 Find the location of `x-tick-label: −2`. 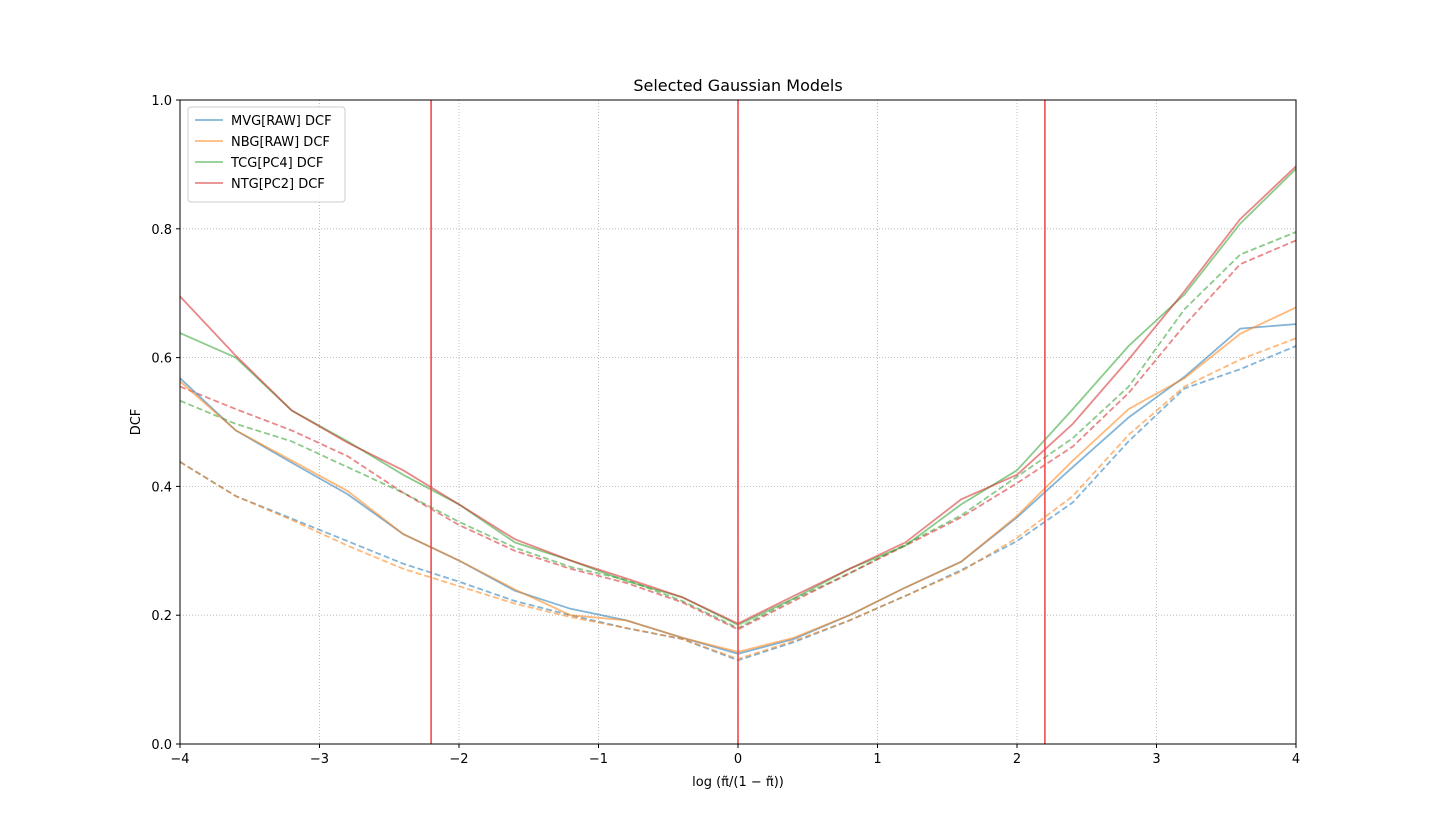

x-tick-label: −2 is located at coordinates (458, 759).